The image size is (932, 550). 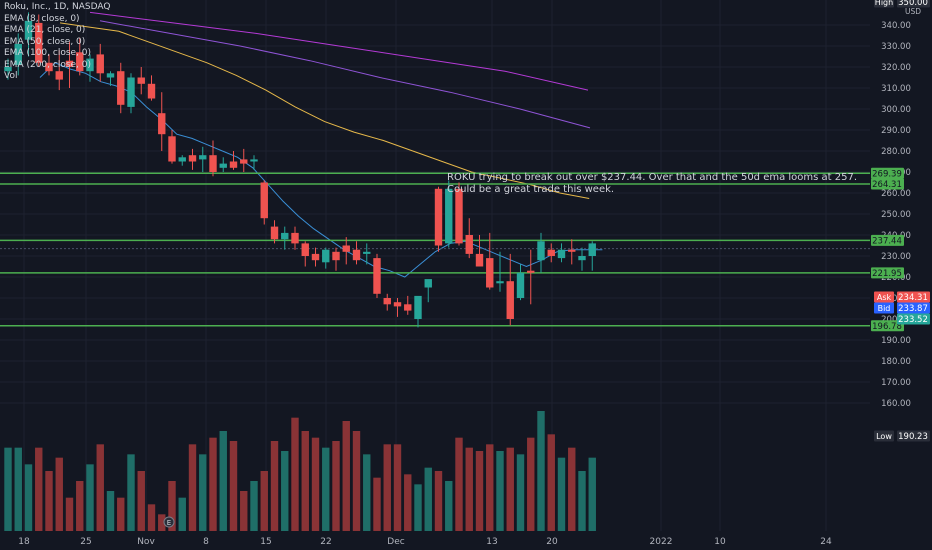 I want to click on bid-value: 233.87, so click(x=913, y=309).